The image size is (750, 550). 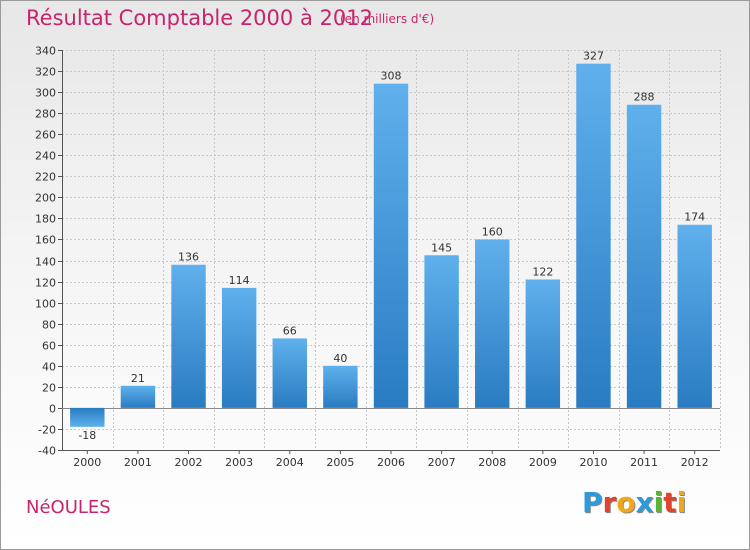 What do you see at coordinates (45, 114) in the screenshot?
I see `y-tick-label: 280` at bounding box center [45, 114].